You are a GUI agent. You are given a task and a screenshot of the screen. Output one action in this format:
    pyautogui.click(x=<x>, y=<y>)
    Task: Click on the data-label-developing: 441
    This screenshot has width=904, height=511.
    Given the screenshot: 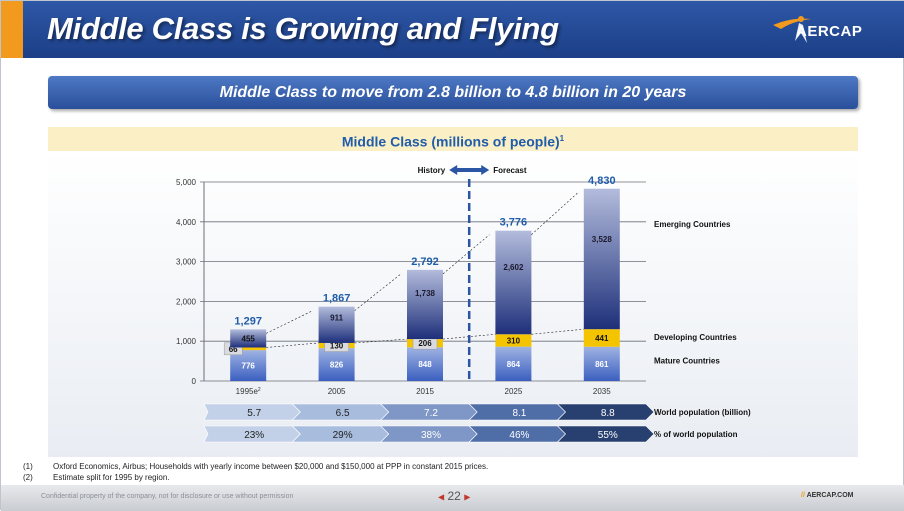 What is the action you would take?
    pyautogui.click(x=602, y=338)
    